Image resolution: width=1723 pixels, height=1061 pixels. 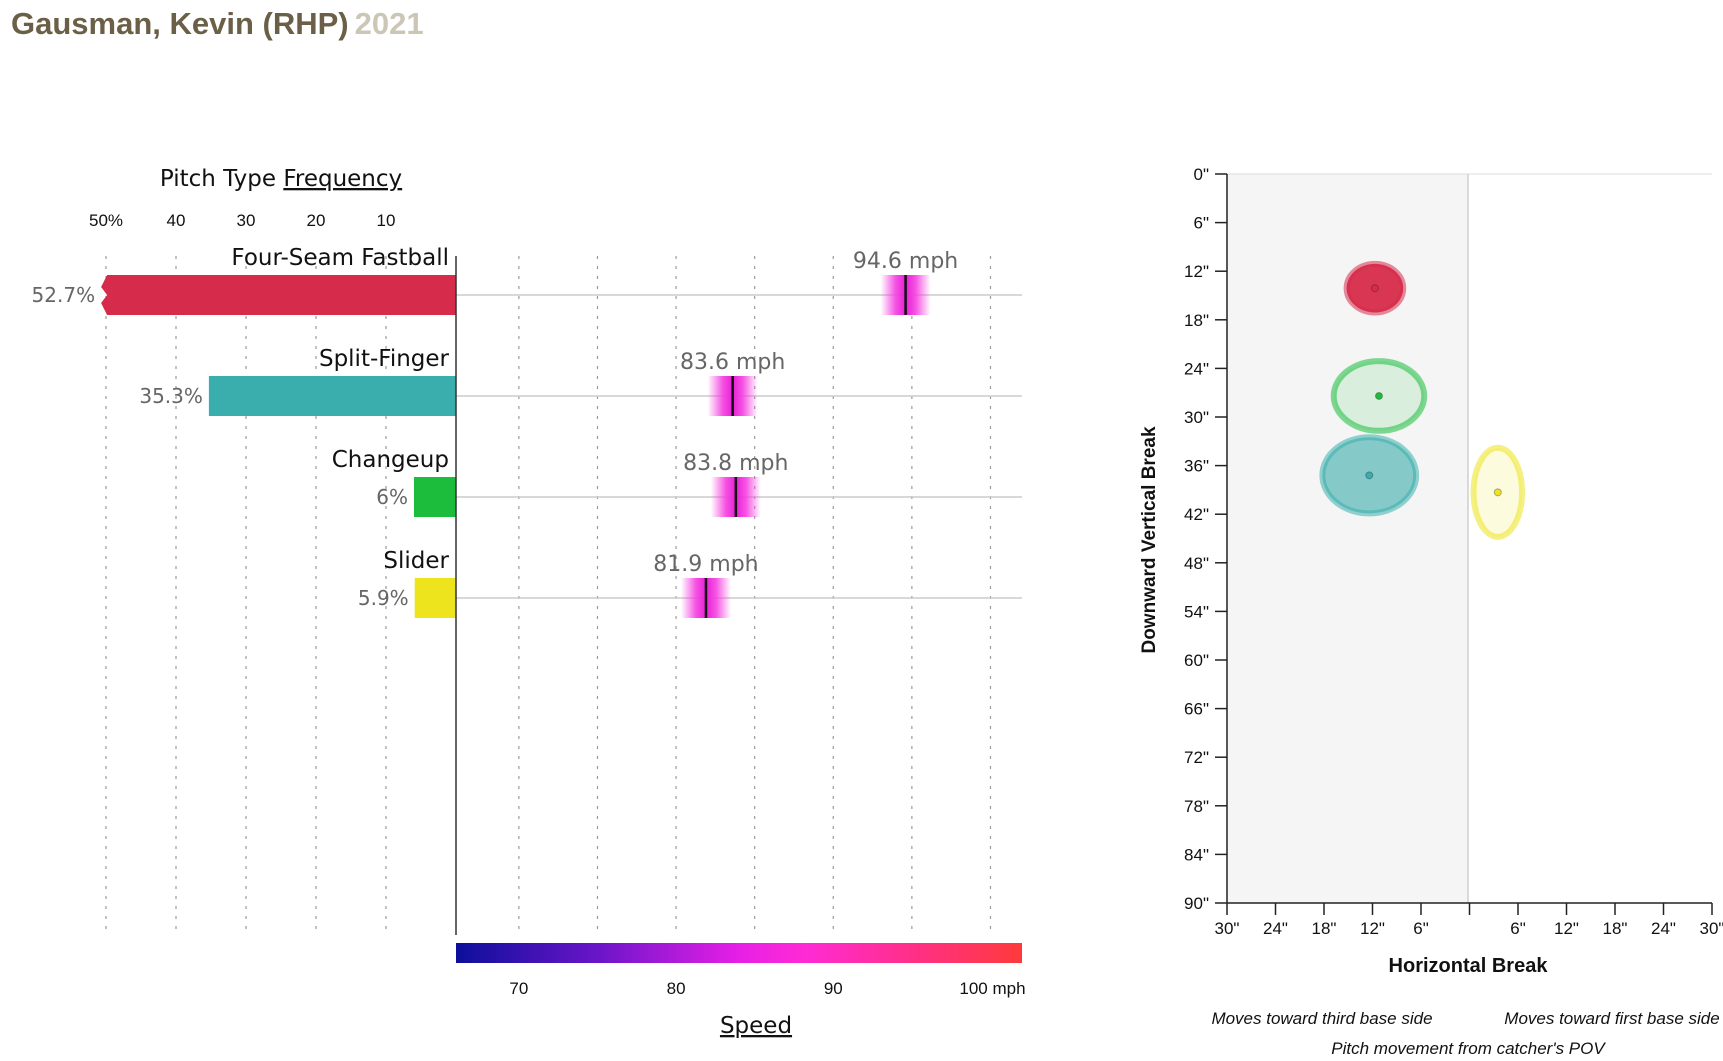 I want to click on speed-value-label: 81.9 mph, so click(x=705, y=564).